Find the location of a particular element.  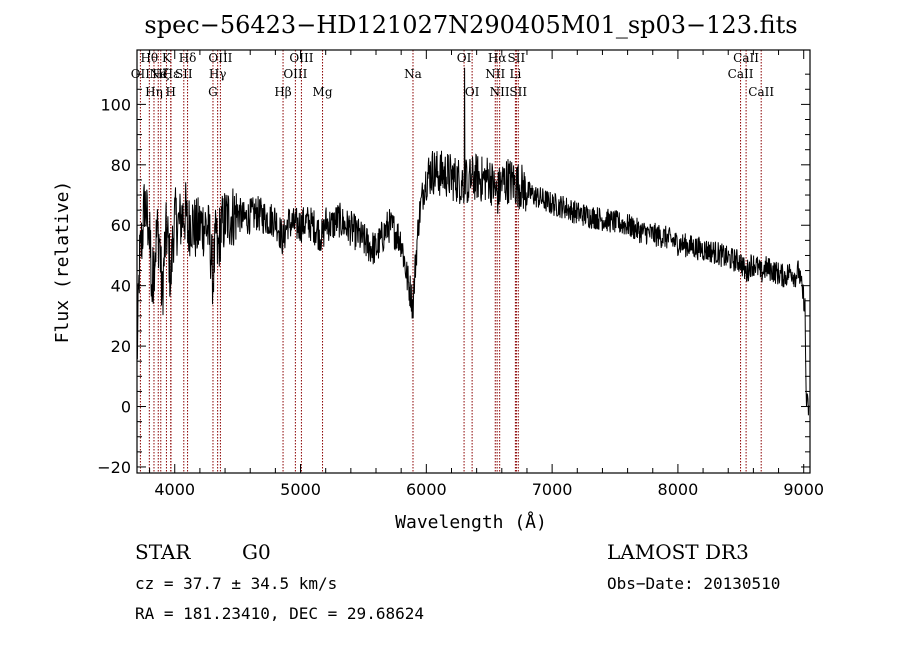

spectral-line-label: Hζ is located at coordinates (160, 74).